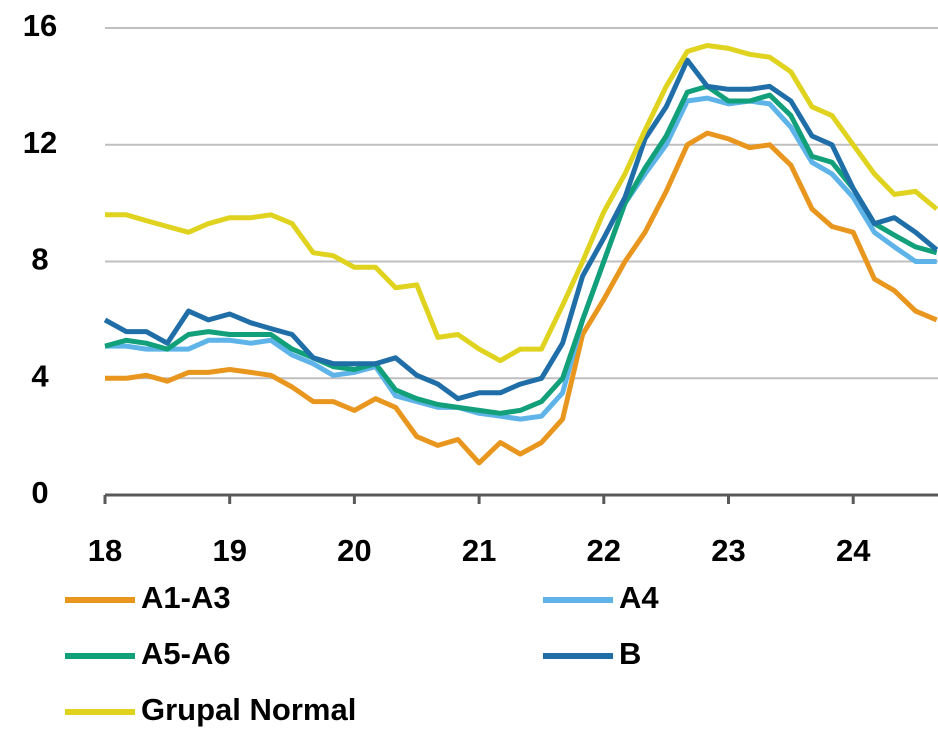 The height and width of the screenshot is (733, 938). Describe the element at coordinates (40, 25) in the screenshot. I see `y-tick-label: 16` at that location.